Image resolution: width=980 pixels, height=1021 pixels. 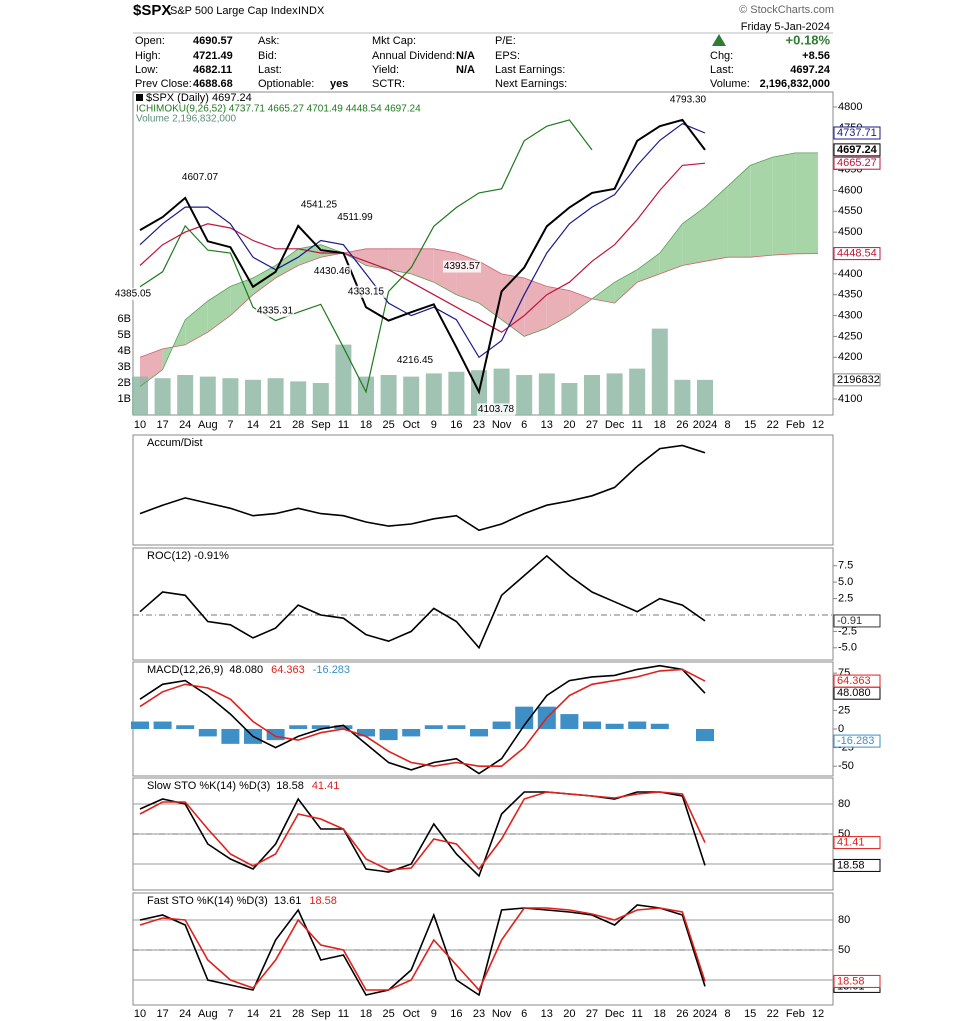 What do you see at coordinates (185, 1014) in the screenshot?
I see `x-tick-label: 24` at bounding box center [185, 1014].